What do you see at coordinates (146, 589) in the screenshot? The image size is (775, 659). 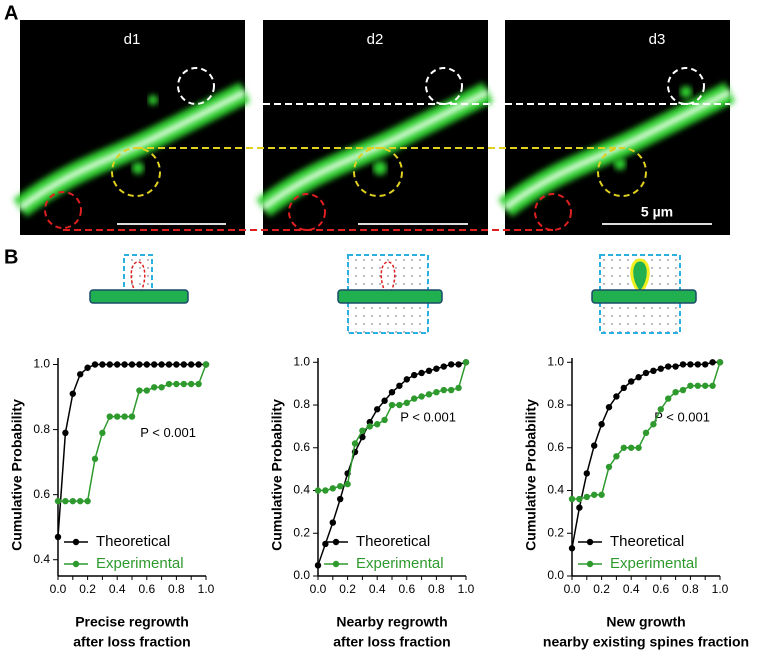 I see `x-tick-label: 0.6` at bounding box center [146, 589].